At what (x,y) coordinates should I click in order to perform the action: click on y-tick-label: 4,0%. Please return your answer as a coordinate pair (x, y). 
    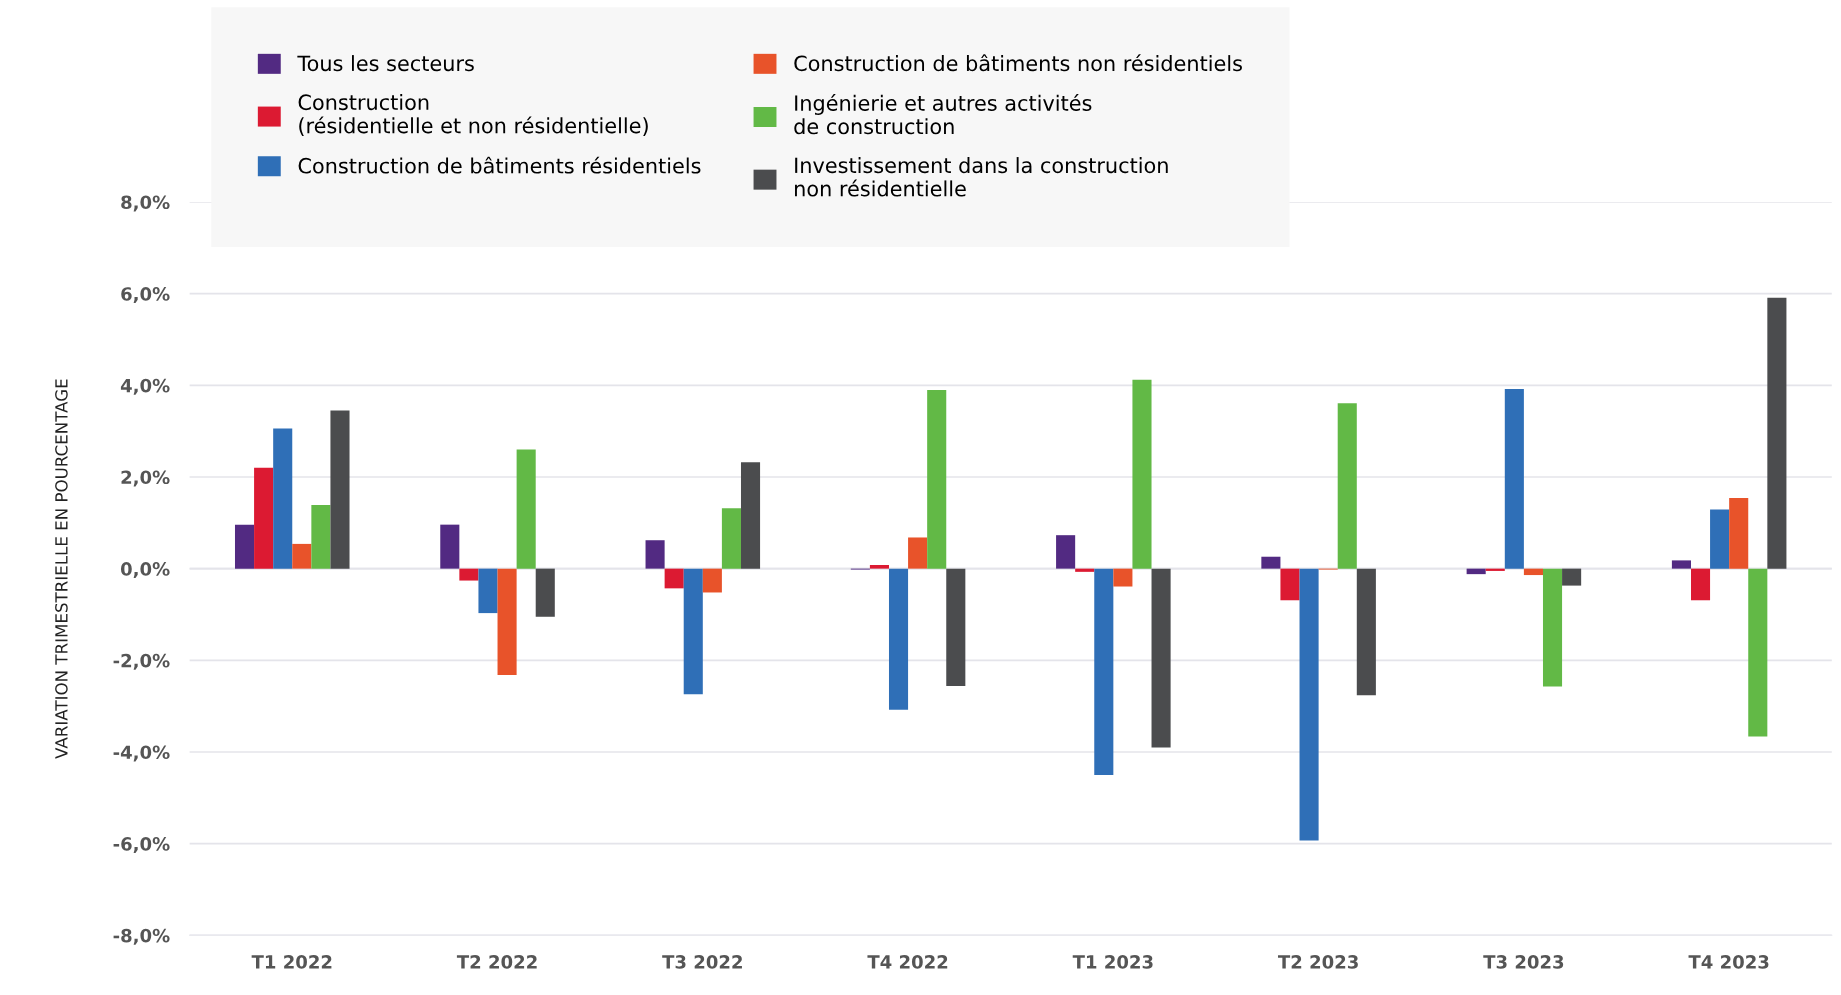
    Looking at the image, I should click on (145, 386).